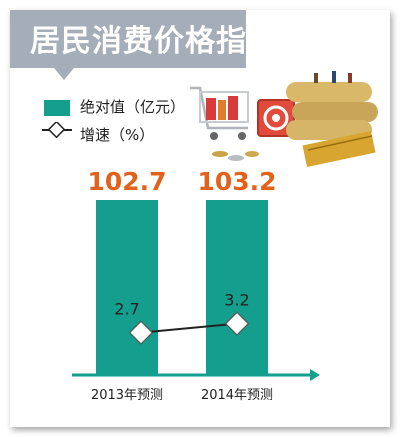  Describe the element at coordinates (154, 41) in the screenshot. I see `chart-title: 居民消费价格指数` at that location.